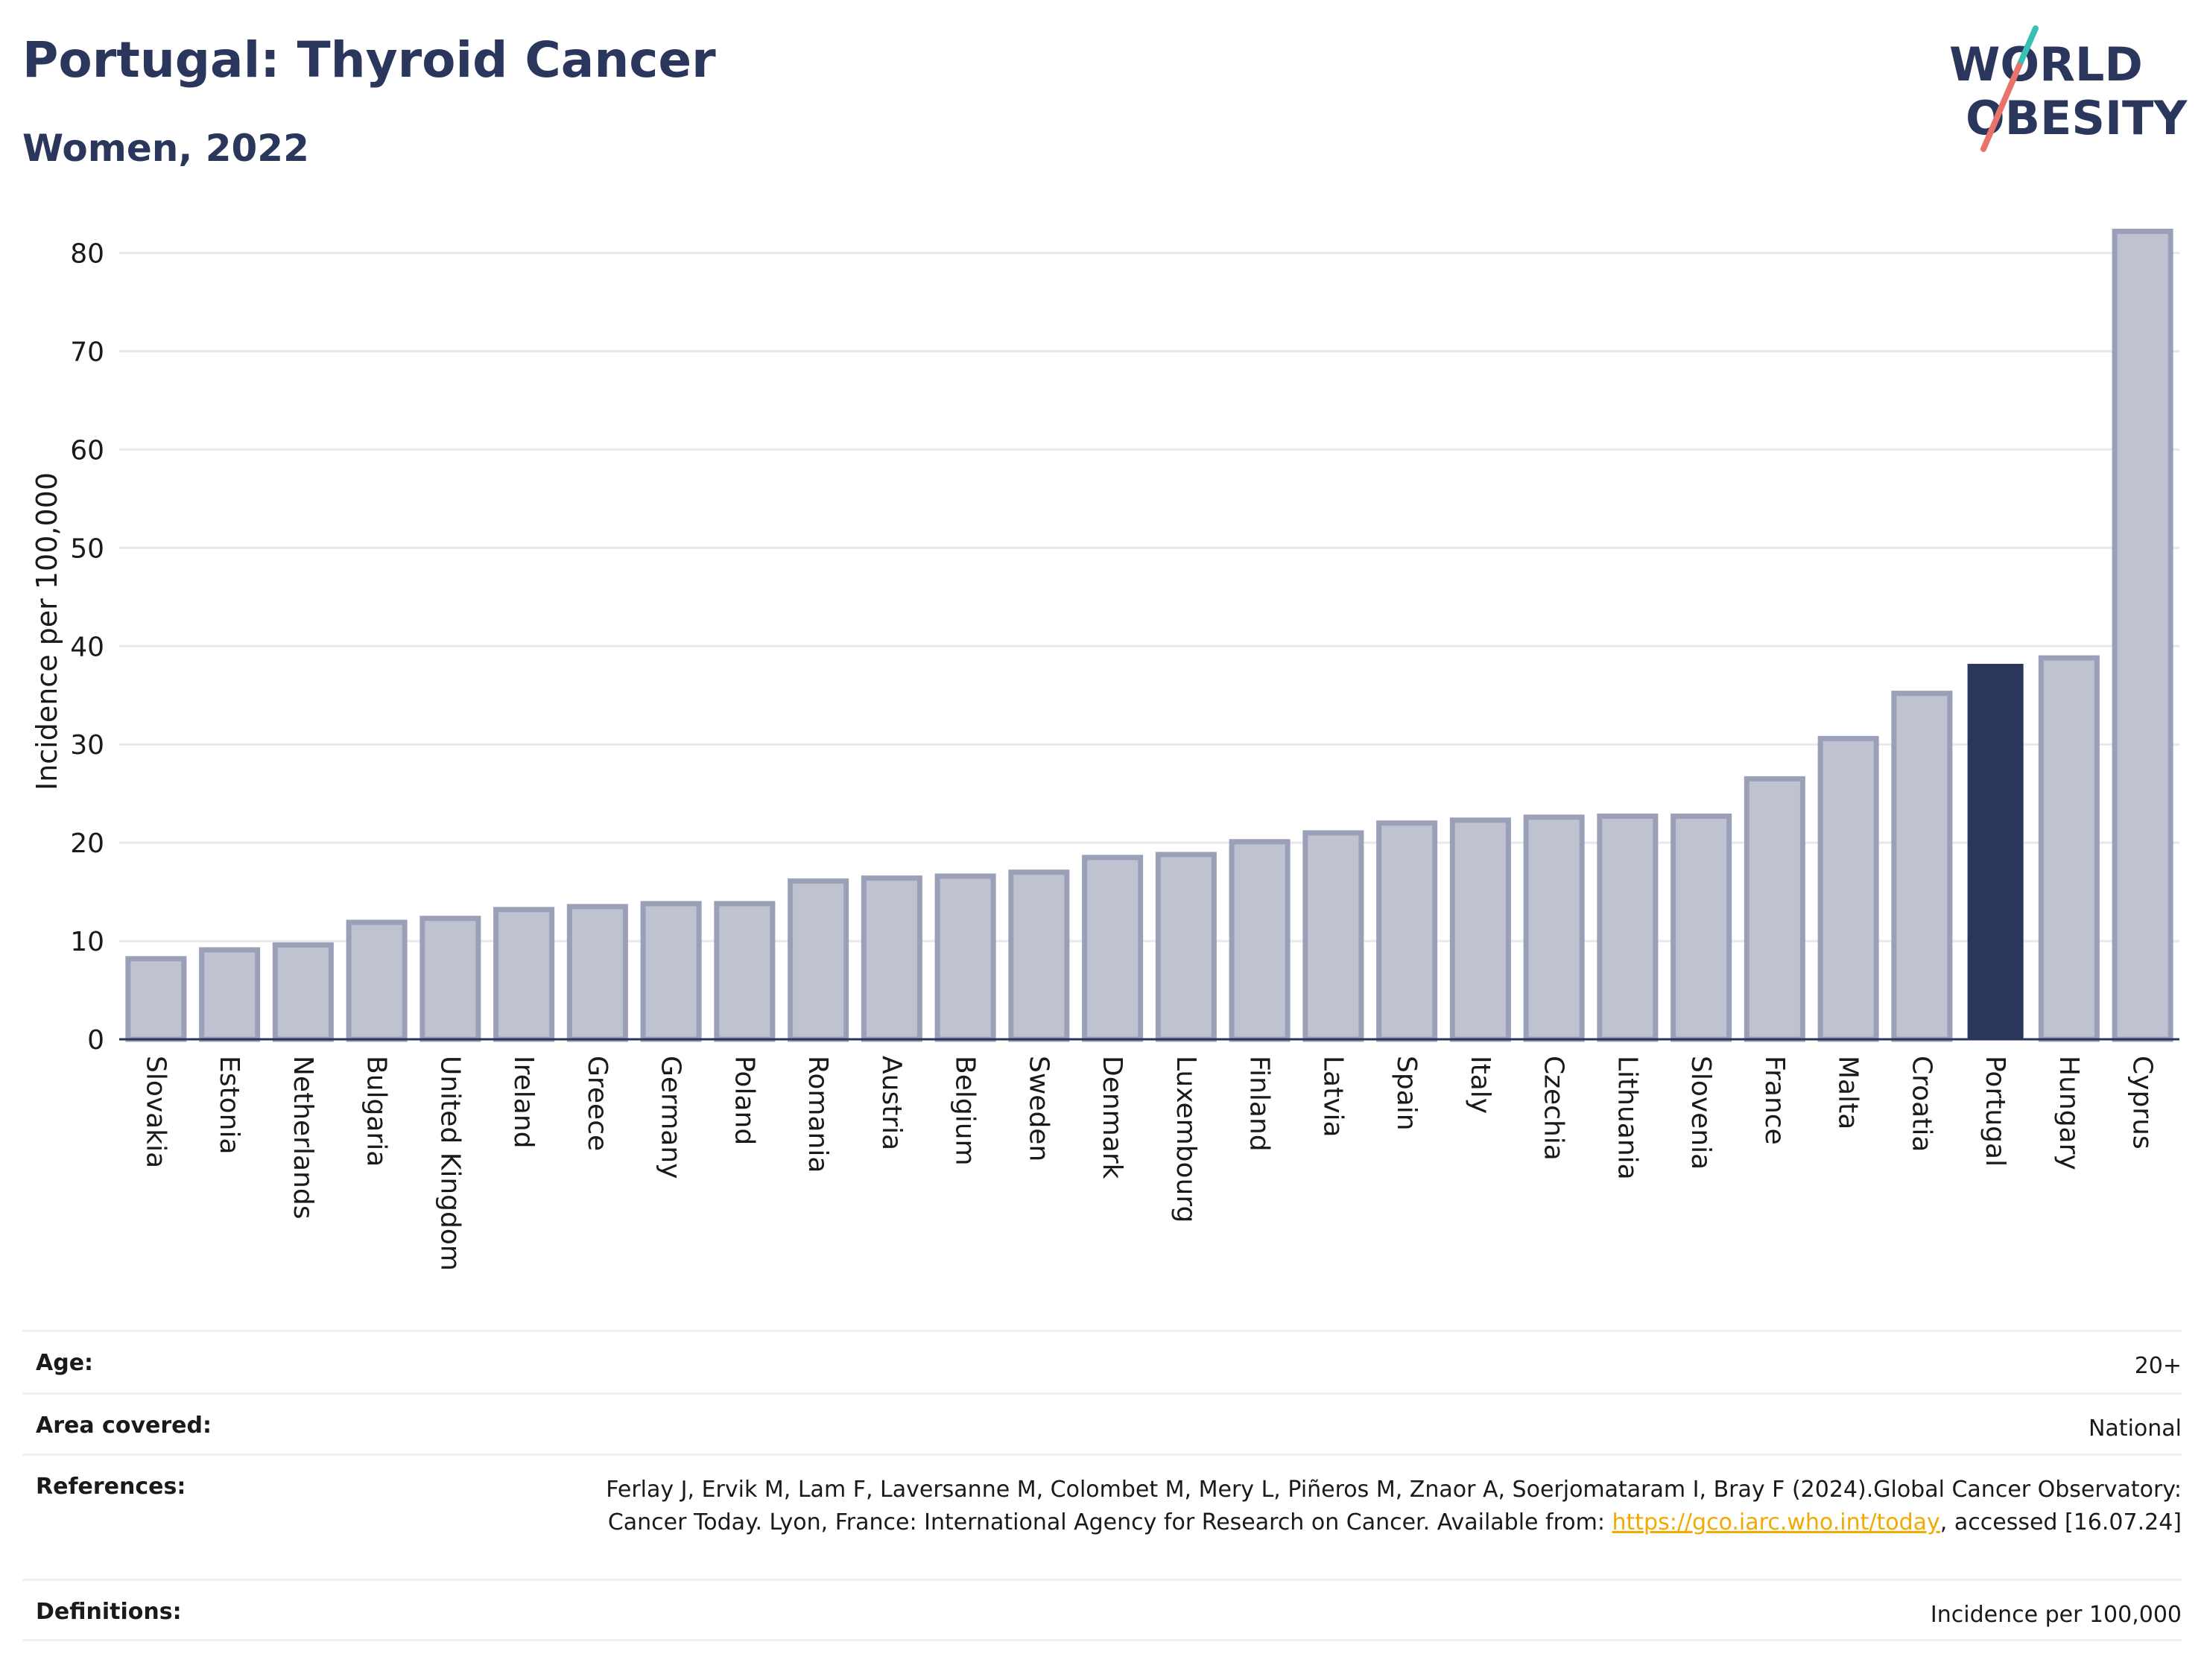 The image size is (2204, 1680). I want to click on x-tick-label: Finland, so click(1259, 1104).